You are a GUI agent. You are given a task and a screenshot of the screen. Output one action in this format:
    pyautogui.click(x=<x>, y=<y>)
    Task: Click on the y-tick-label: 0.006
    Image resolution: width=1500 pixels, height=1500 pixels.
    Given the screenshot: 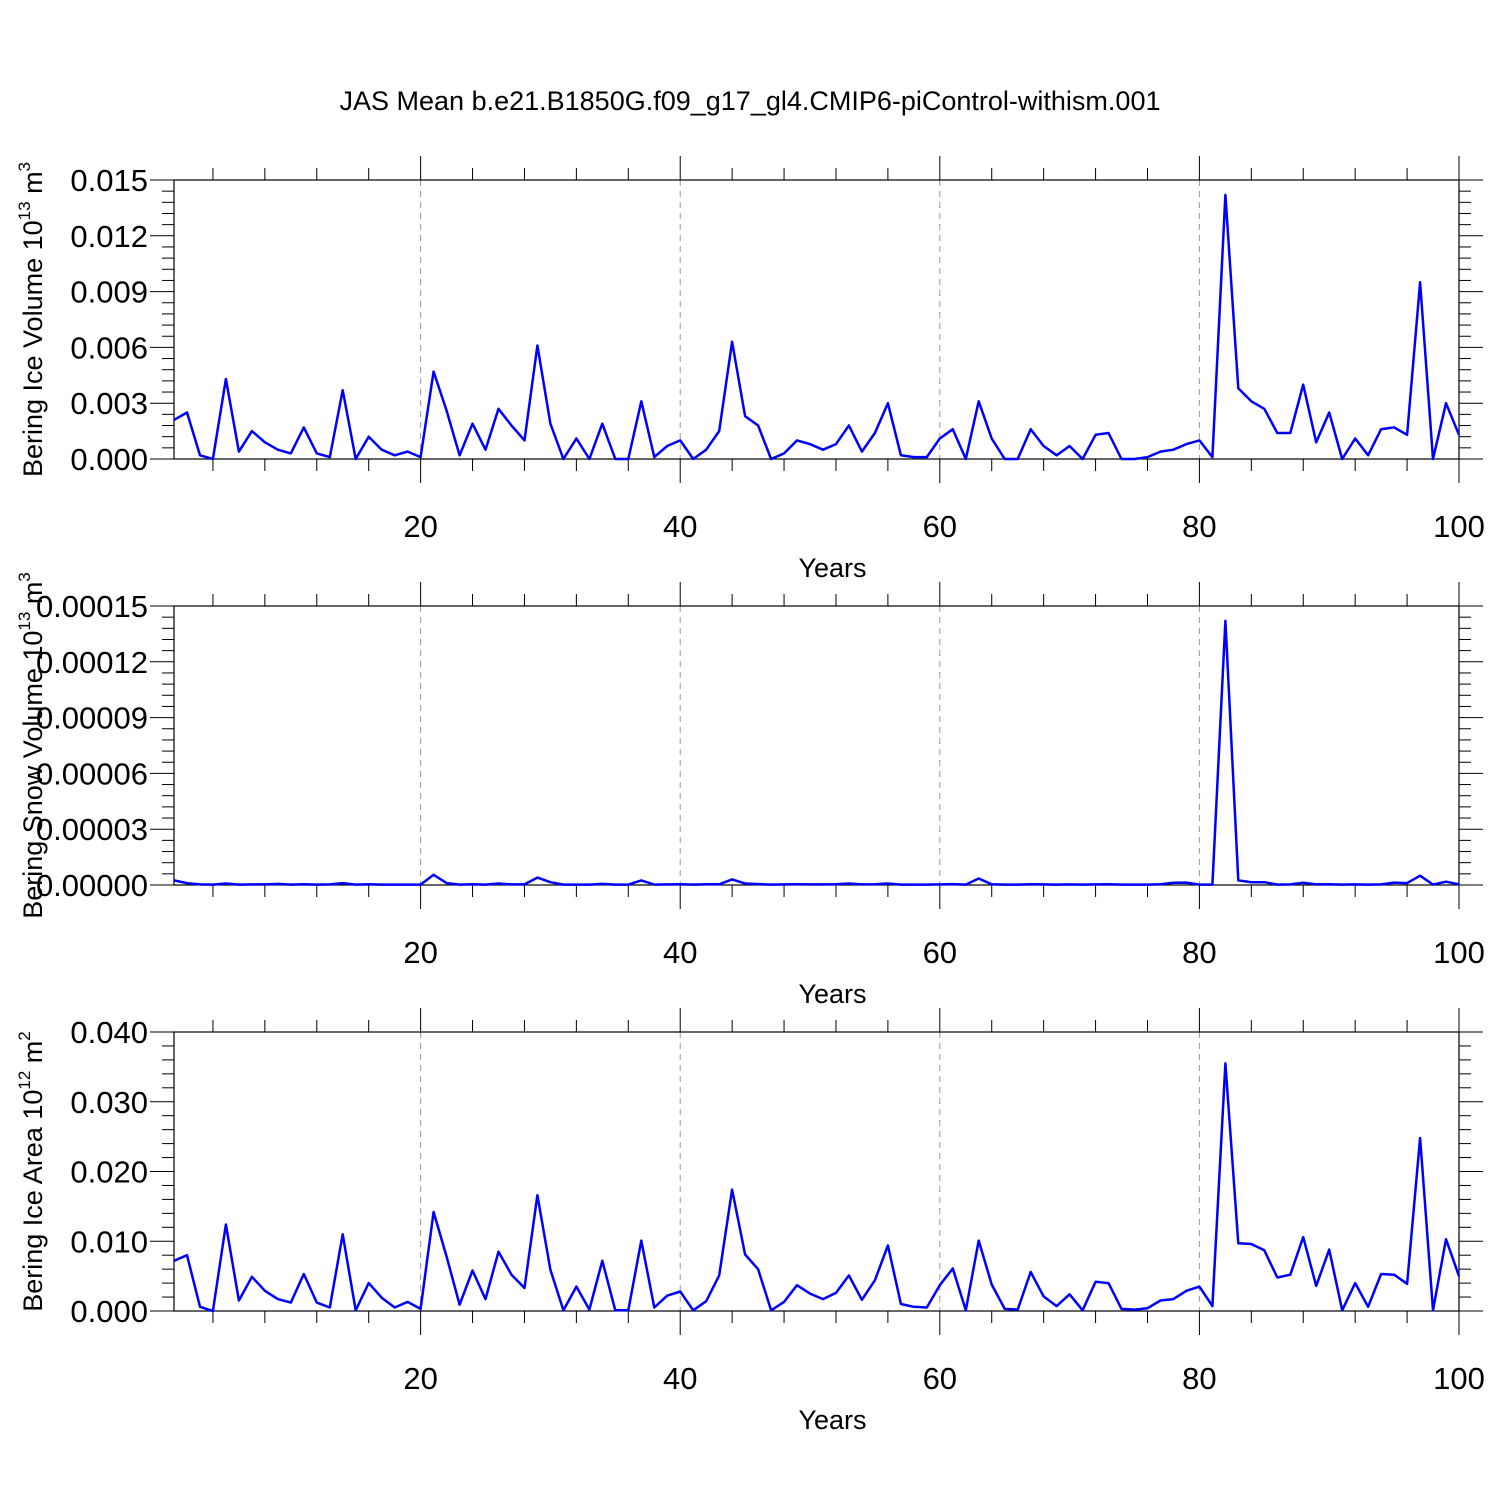 What is the action you would take?
    pyautogui.click(x=109, y=347)
    